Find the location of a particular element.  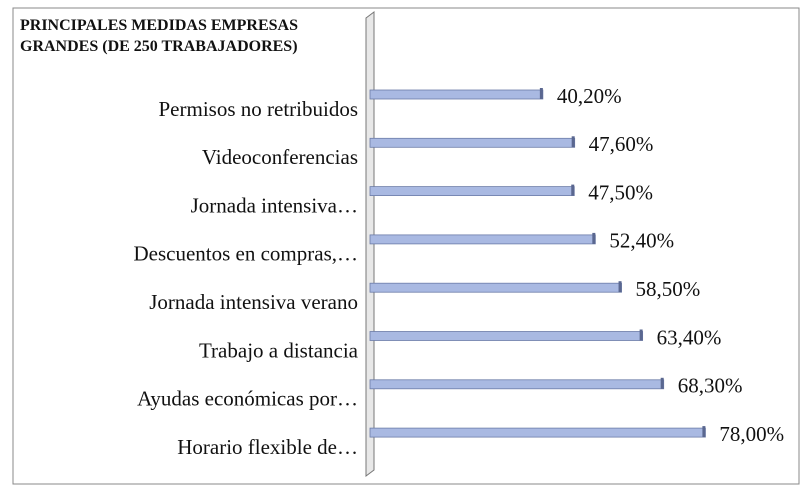

y-tick-label: Permisos no retribuidos is located at coordinates (259, 109).